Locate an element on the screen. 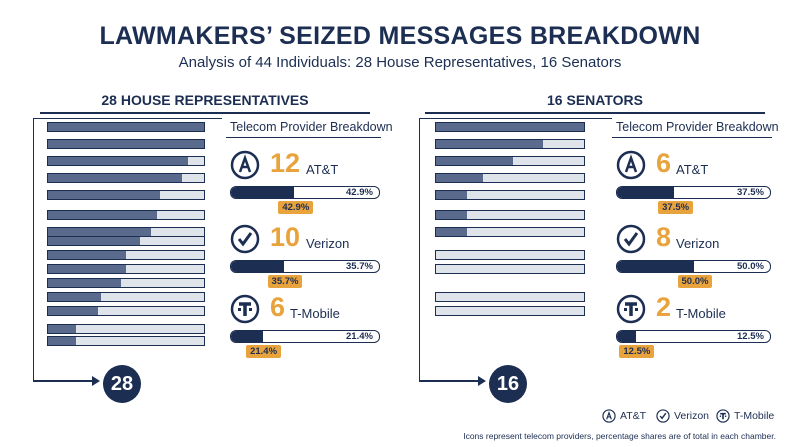 This screenshot has height=447, width=800. house-arrow-line is located at coordinates (63, 381).